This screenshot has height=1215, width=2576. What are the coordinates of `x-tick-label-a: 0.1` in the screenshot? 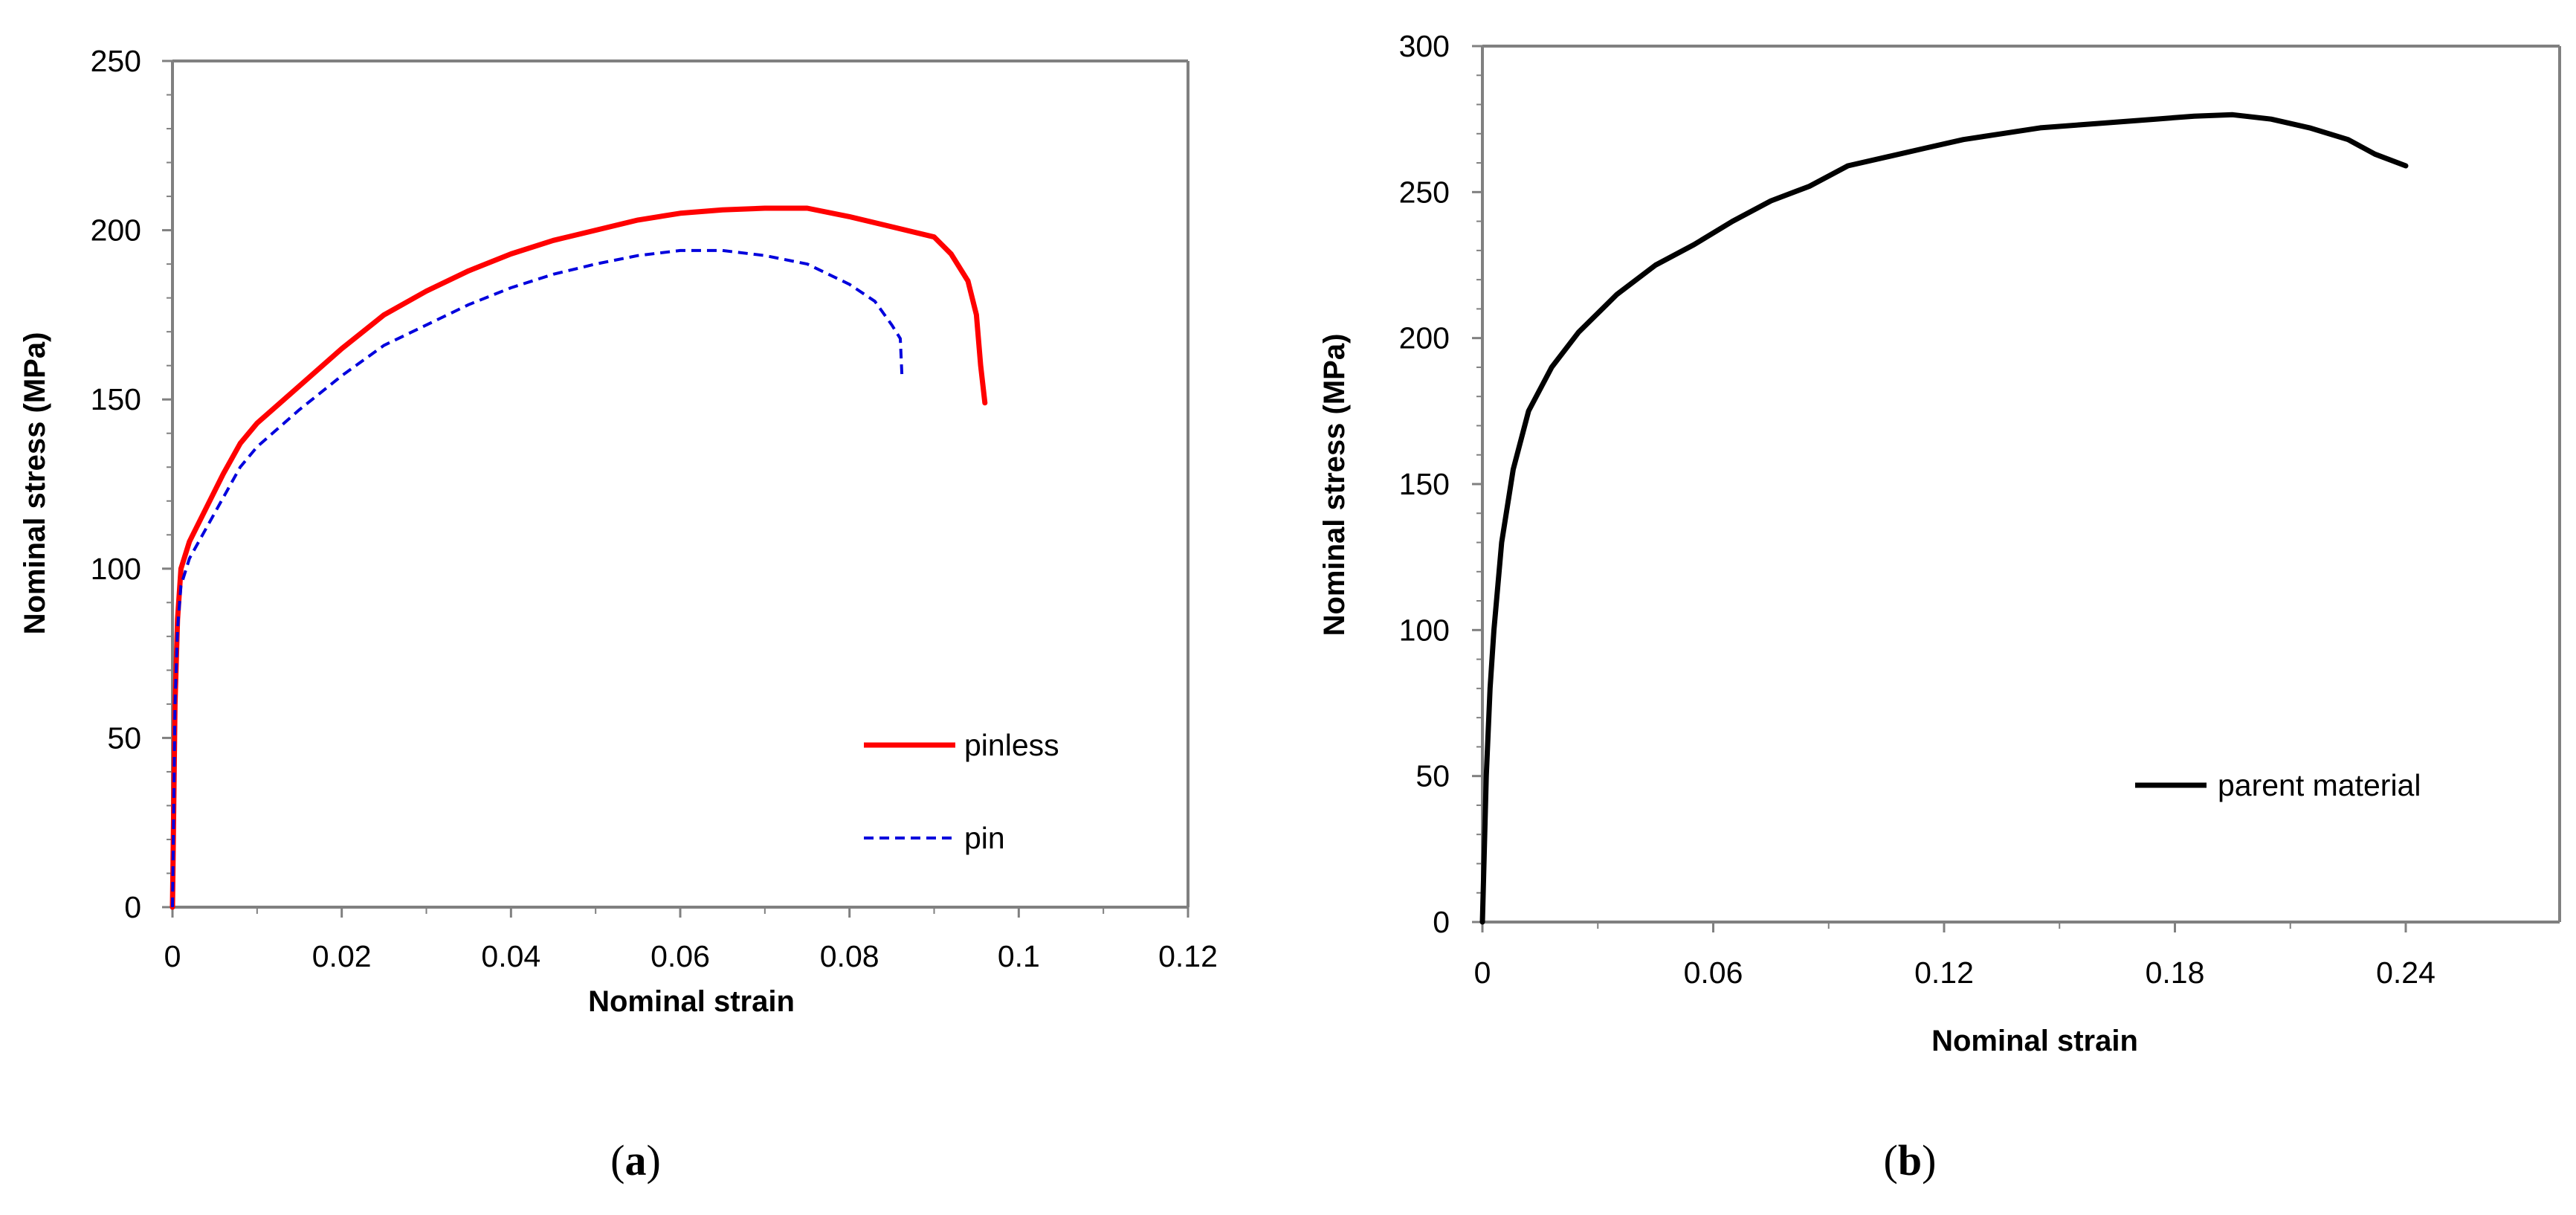 It's located at (1019, 956).